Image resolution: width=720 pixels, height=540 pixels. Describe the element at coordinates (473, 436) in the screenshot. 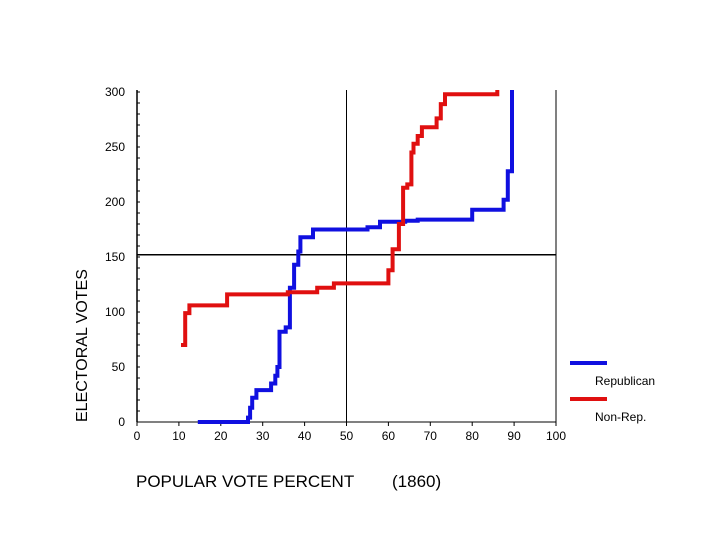

I see `x-tick-label: 80` at that location.